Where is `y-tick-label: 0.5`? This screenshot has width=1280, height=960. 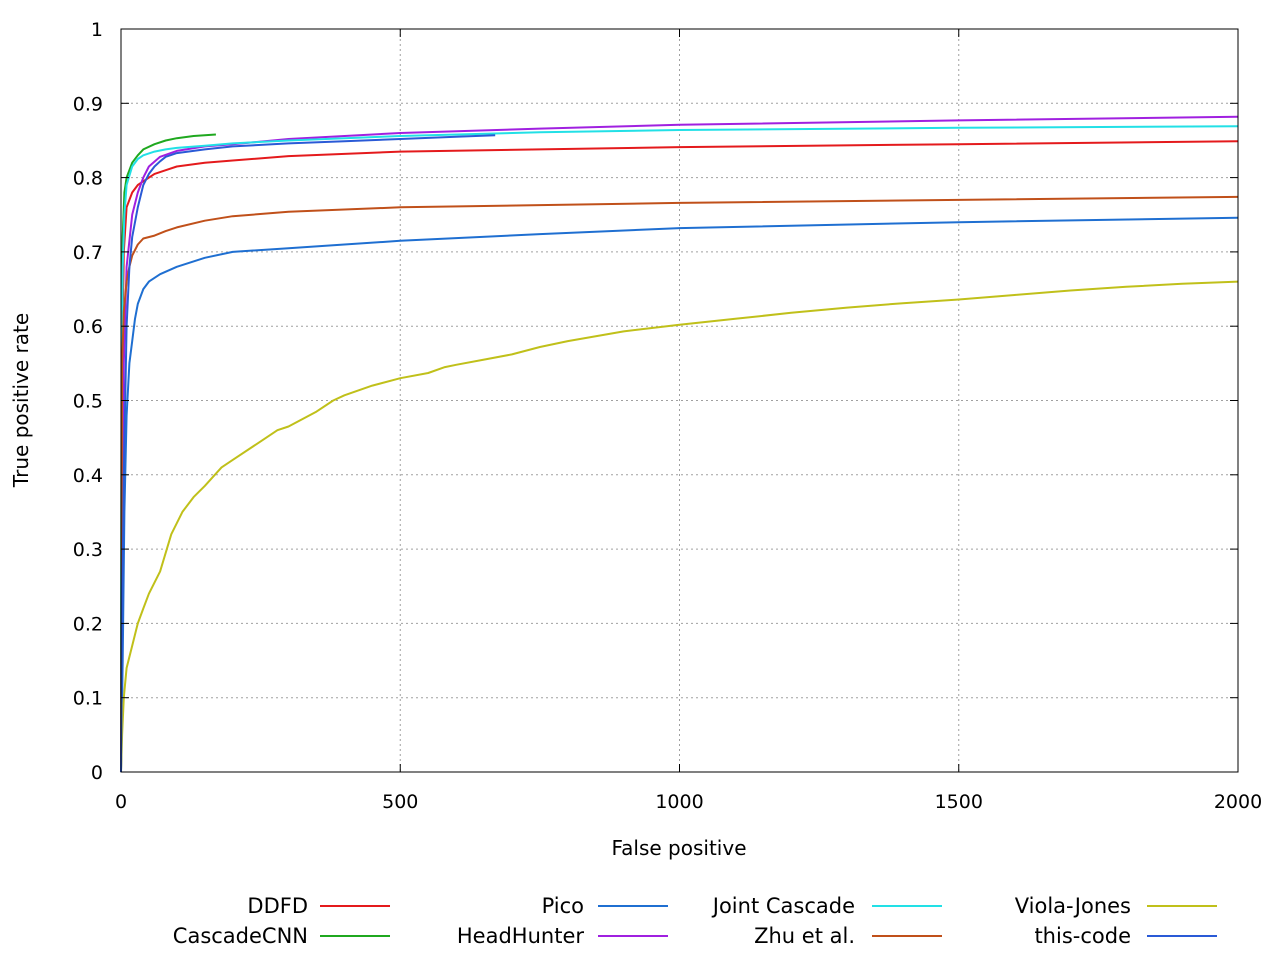
y-tick-label: 0.5 is located at coordinates (88, 402).